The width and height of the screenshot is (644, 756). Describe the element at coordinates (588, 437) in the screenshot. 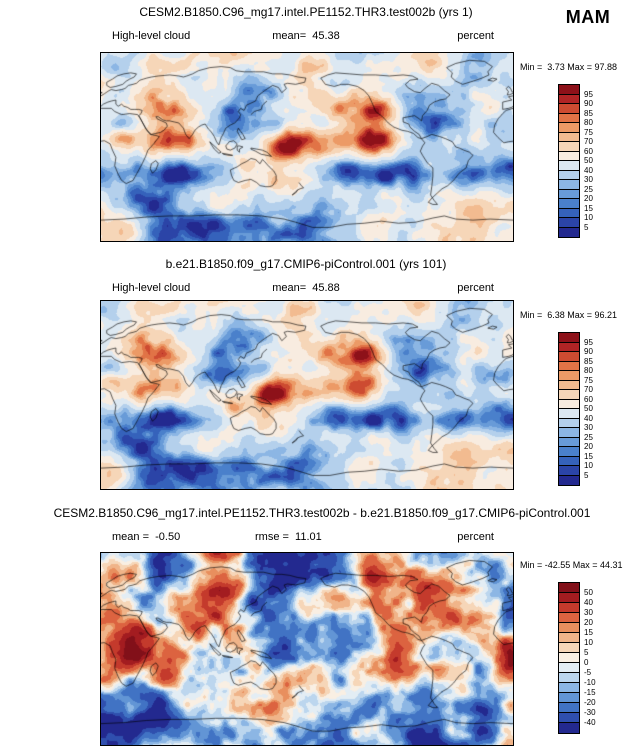

I see `colorbar-tick-label: 25` at that location.